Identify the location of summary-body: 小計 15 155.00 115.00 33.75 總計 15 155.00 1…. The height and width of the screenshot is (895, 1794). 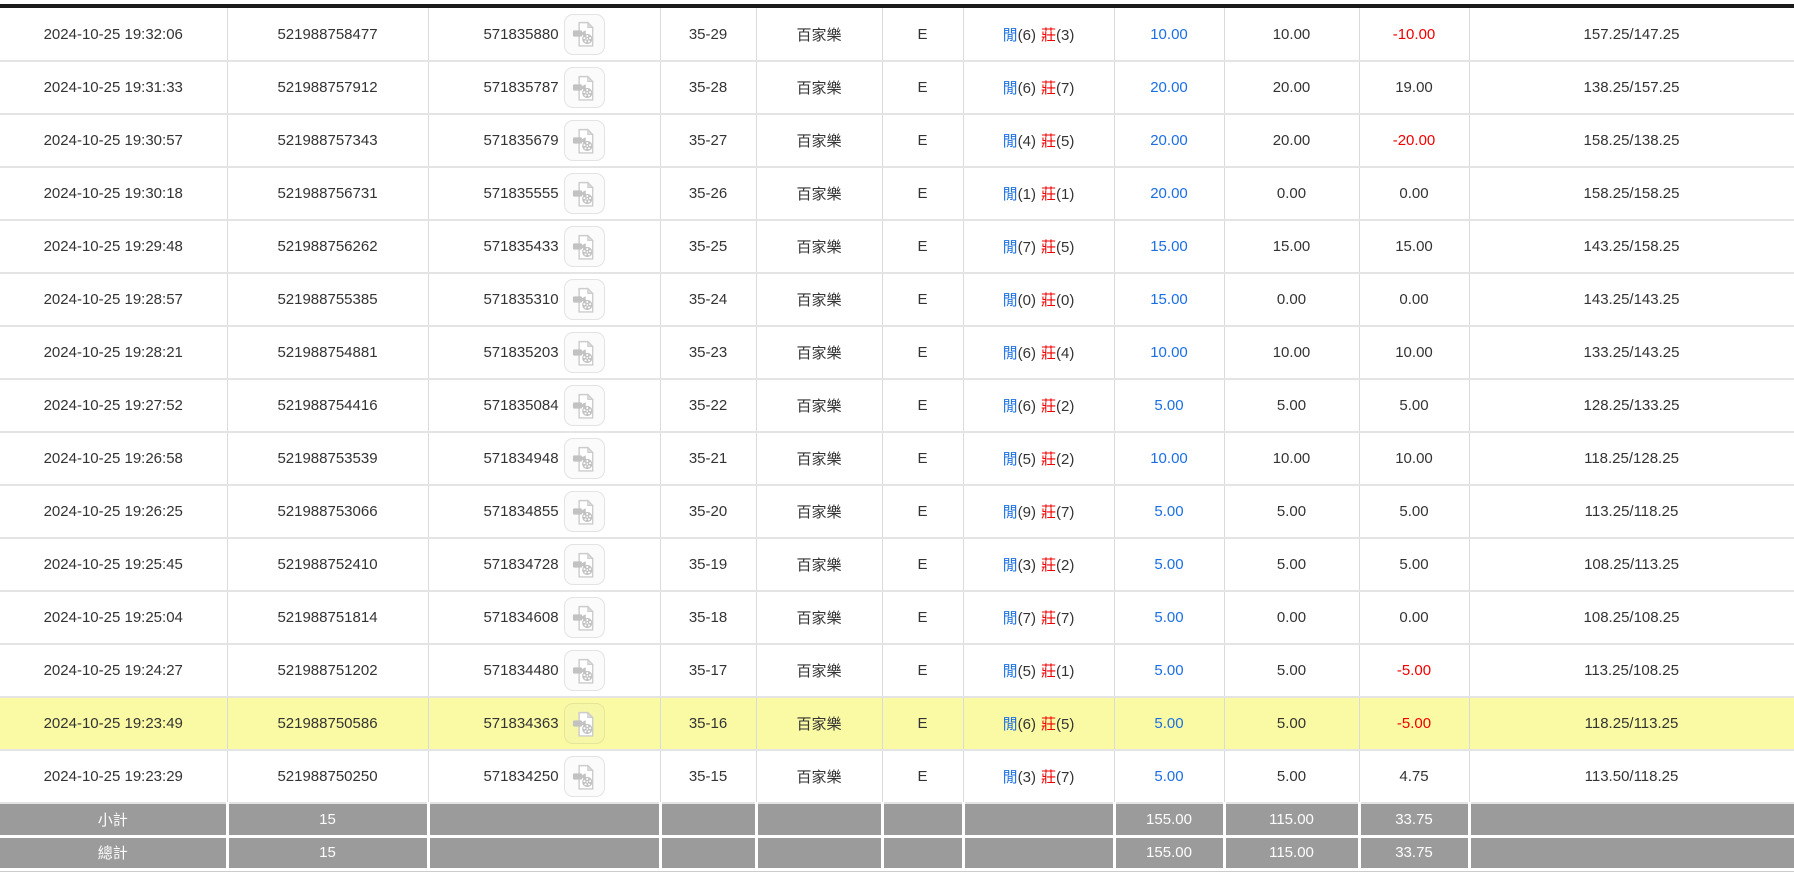
(897, 837).